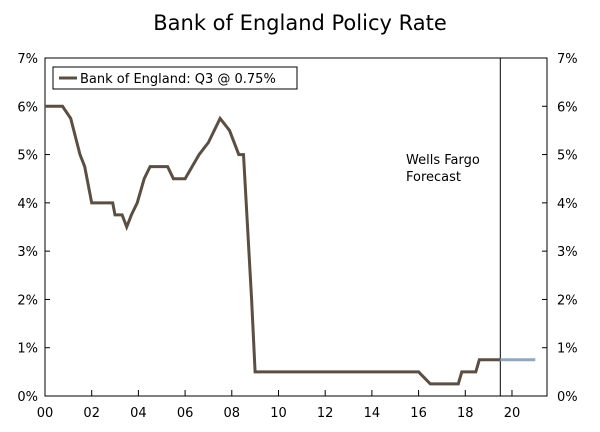 Image resolution: width=600 pixels, height=432 pixels. What do you see at coordinates (185, 413) in the screenshot?
I see `x-tick-label: 06` at bounding box center [185, 413].